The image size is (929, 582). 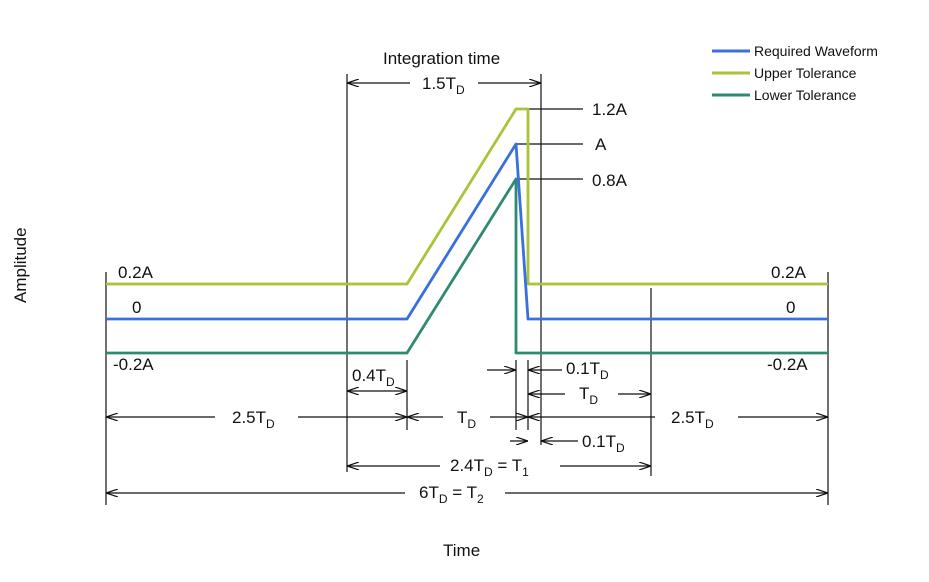 I want to click on dim-label-pre-main: 2.5T, so click(x=249, y=417).